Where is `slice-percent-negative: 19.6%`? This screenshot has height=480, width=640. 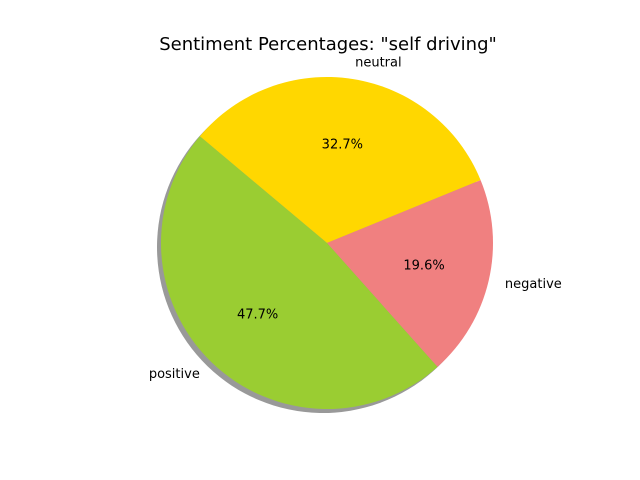
slice-percent-negative: 19.6% is located at coordinates (423, 265).